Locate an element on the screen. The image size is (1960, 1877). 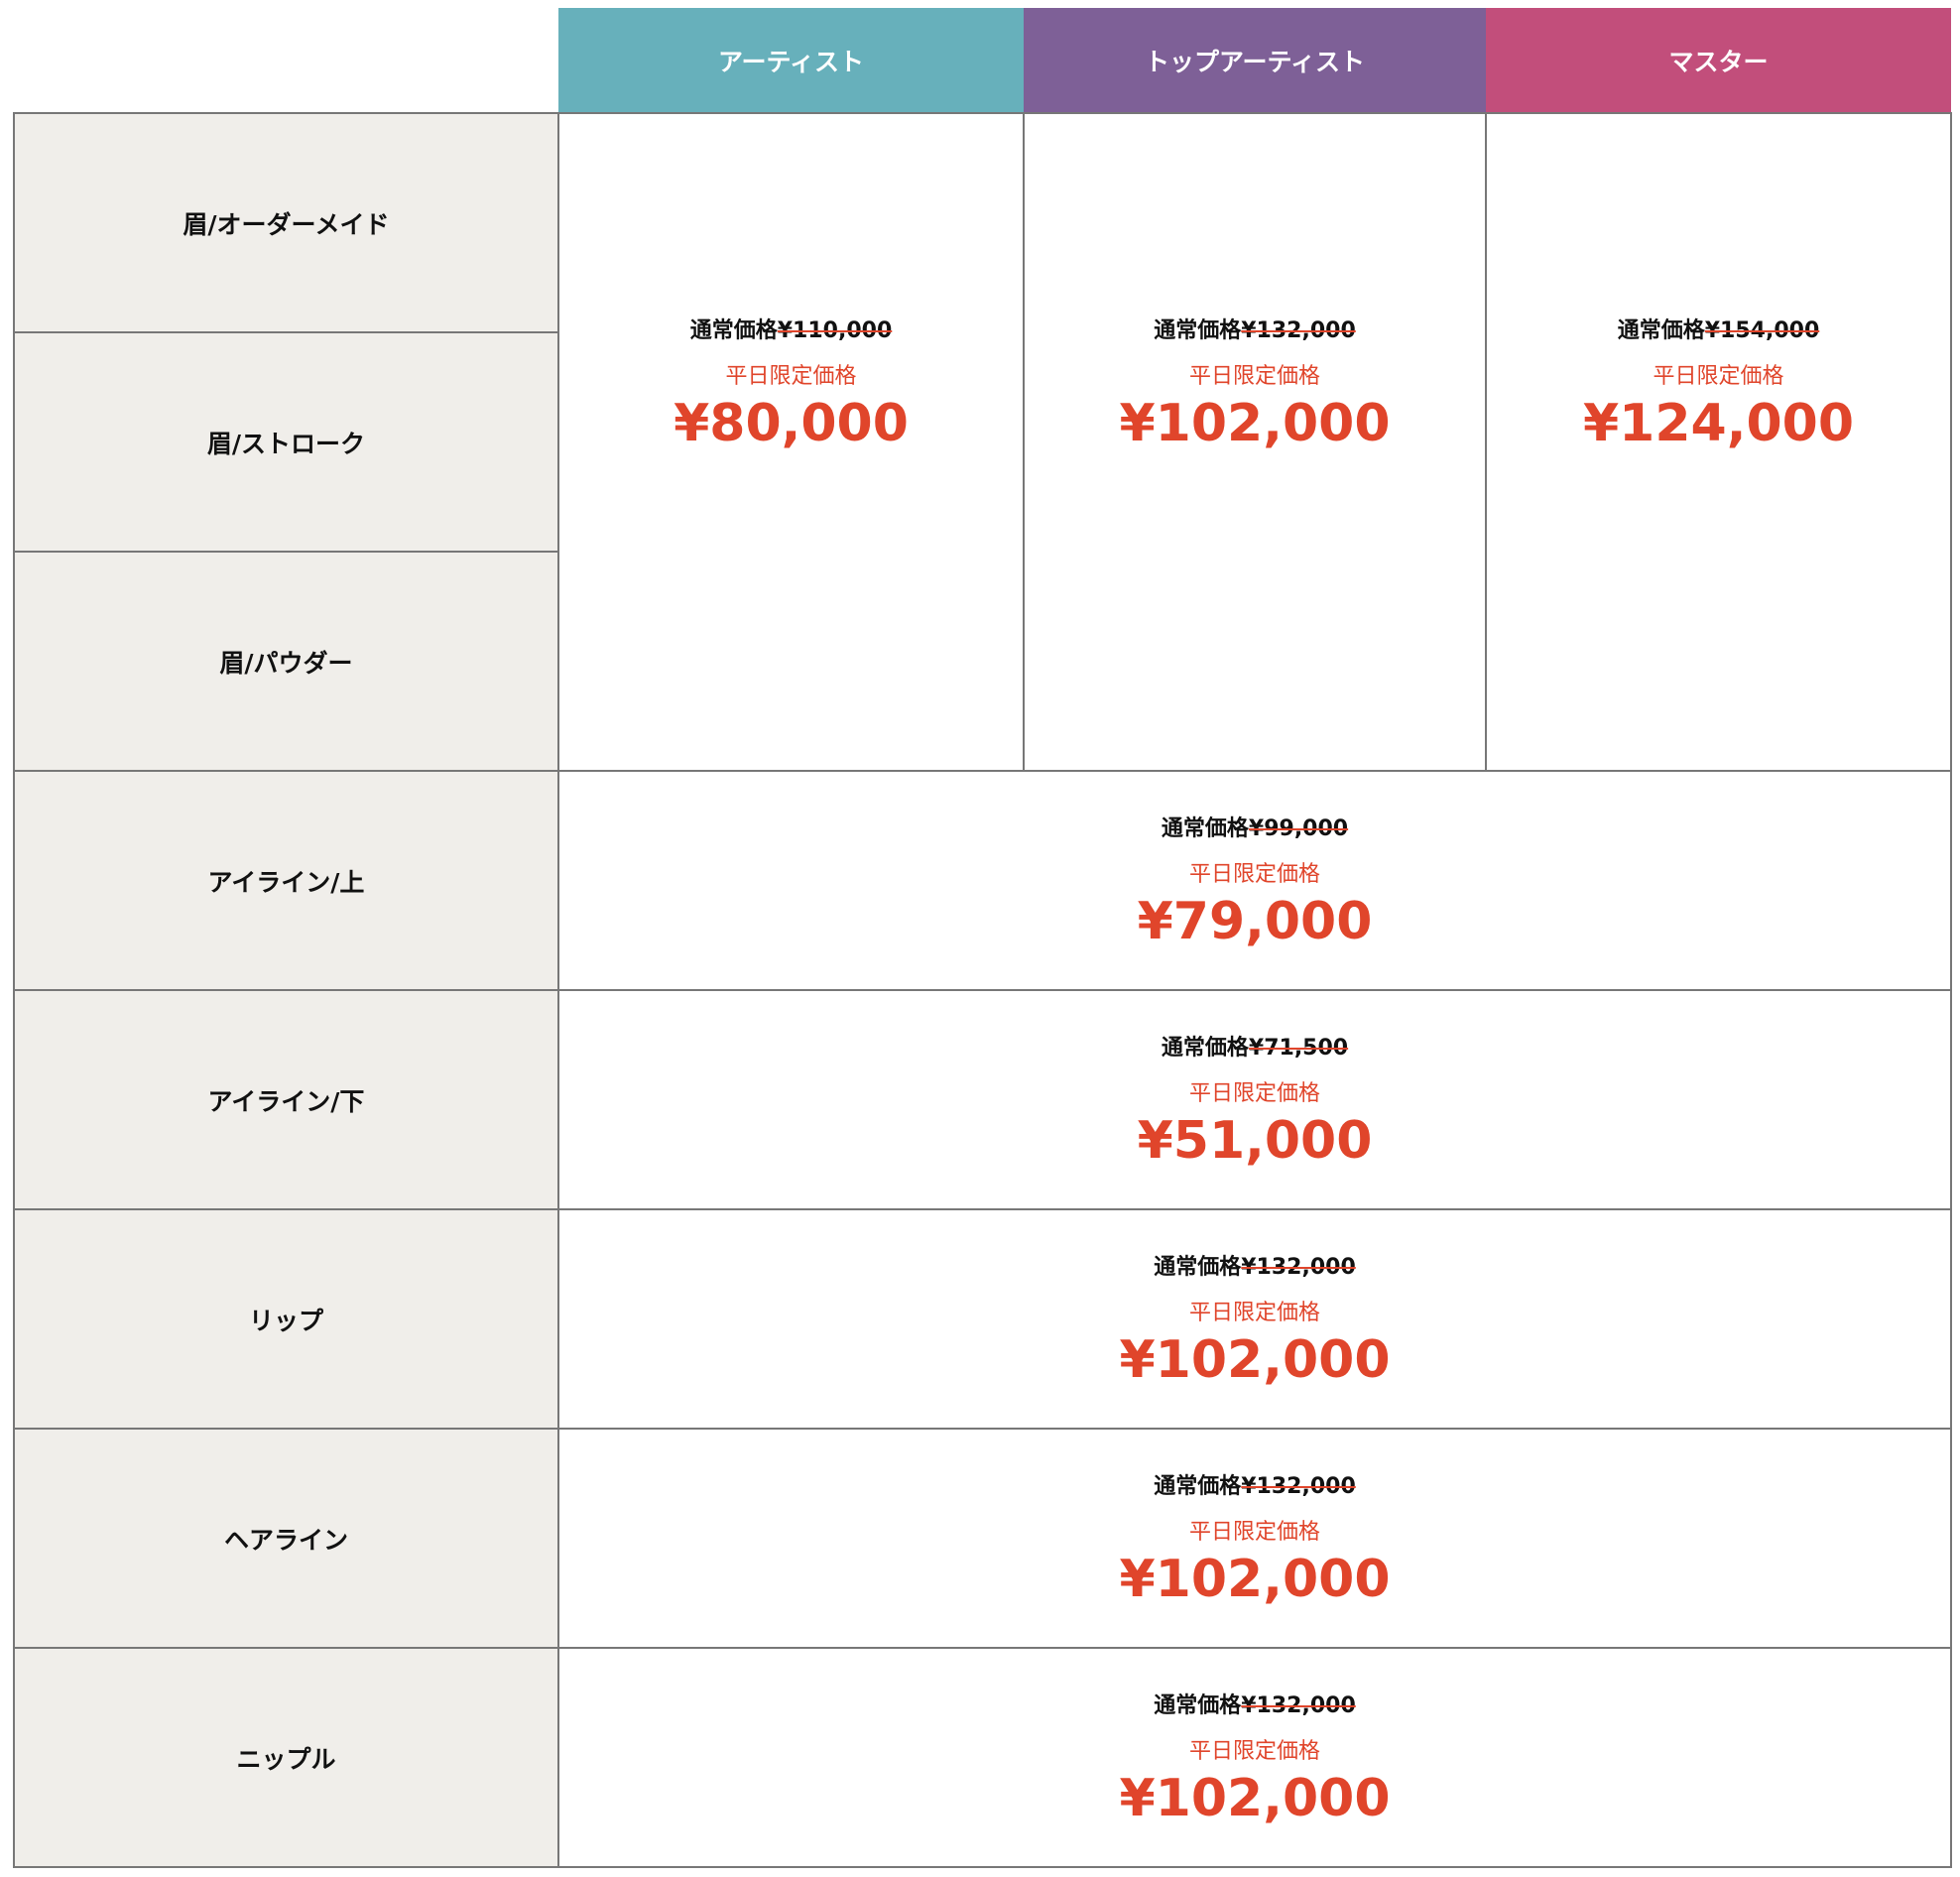
column-header: マスター is located at coordinates (1719, 60).